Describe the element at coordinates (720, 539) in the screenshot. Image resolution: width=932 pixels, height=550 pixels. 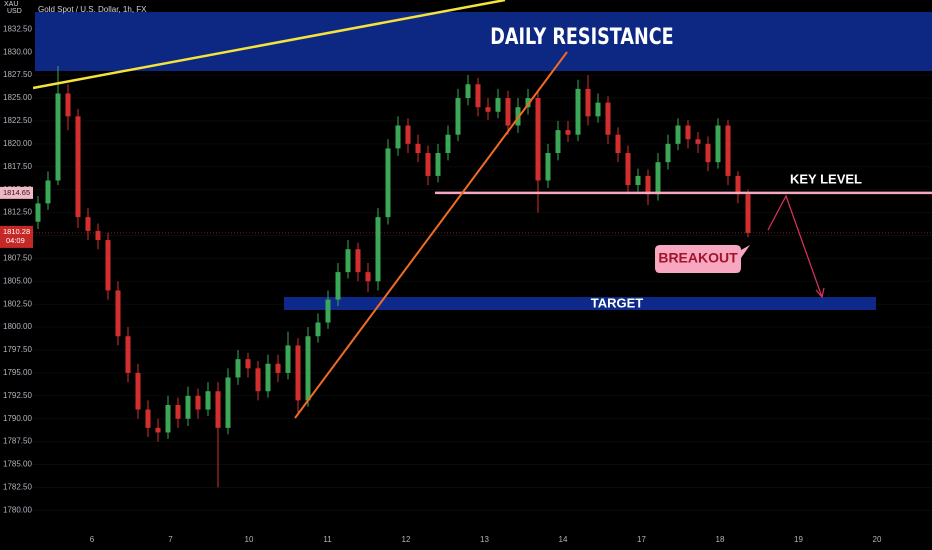
I see `x-tick-label: 18` at that location.